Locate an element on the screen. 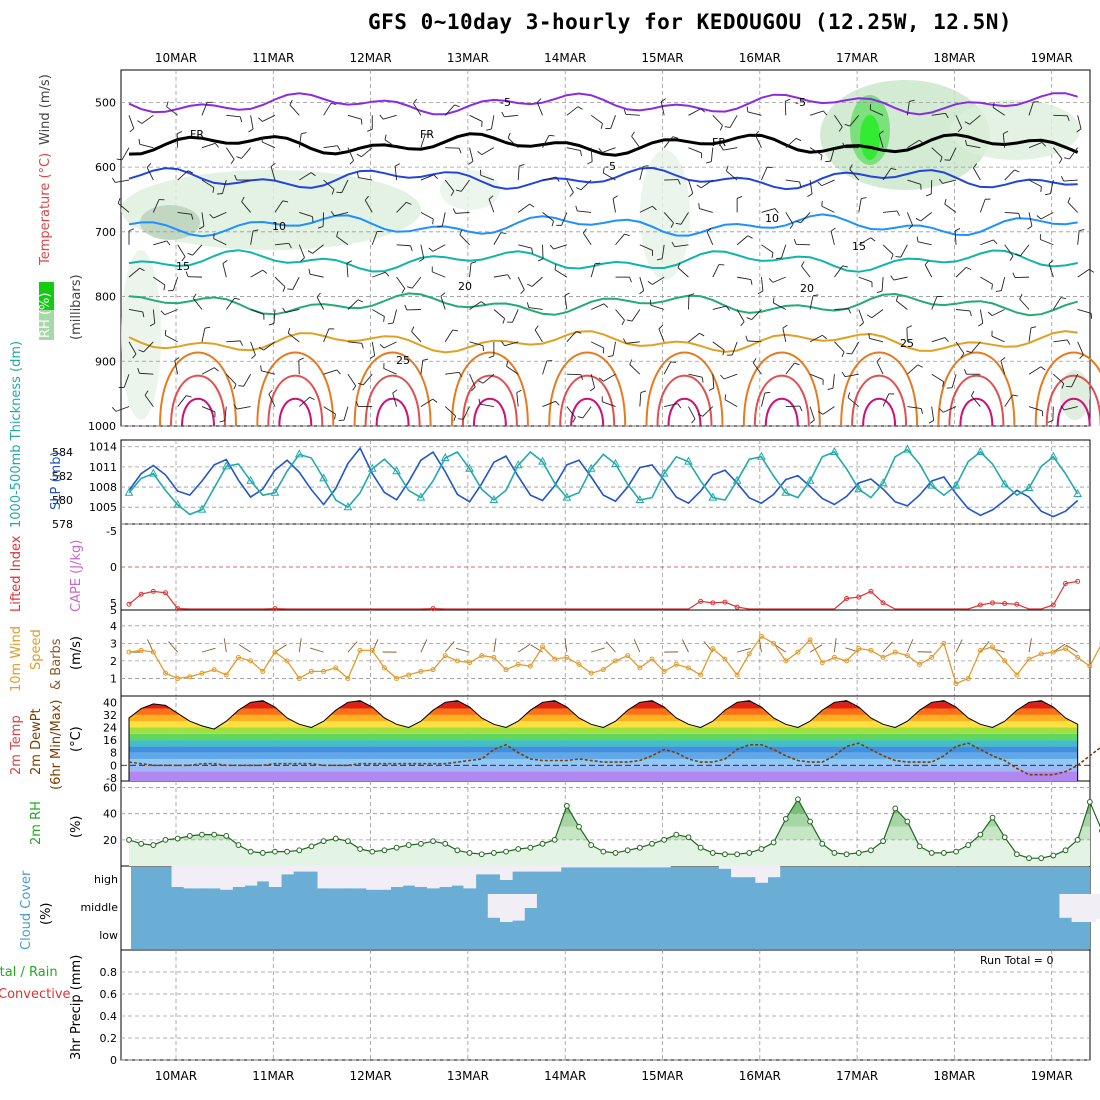  ylabel-temperature: Temperature (°C) is located at coordinates (45, 209).